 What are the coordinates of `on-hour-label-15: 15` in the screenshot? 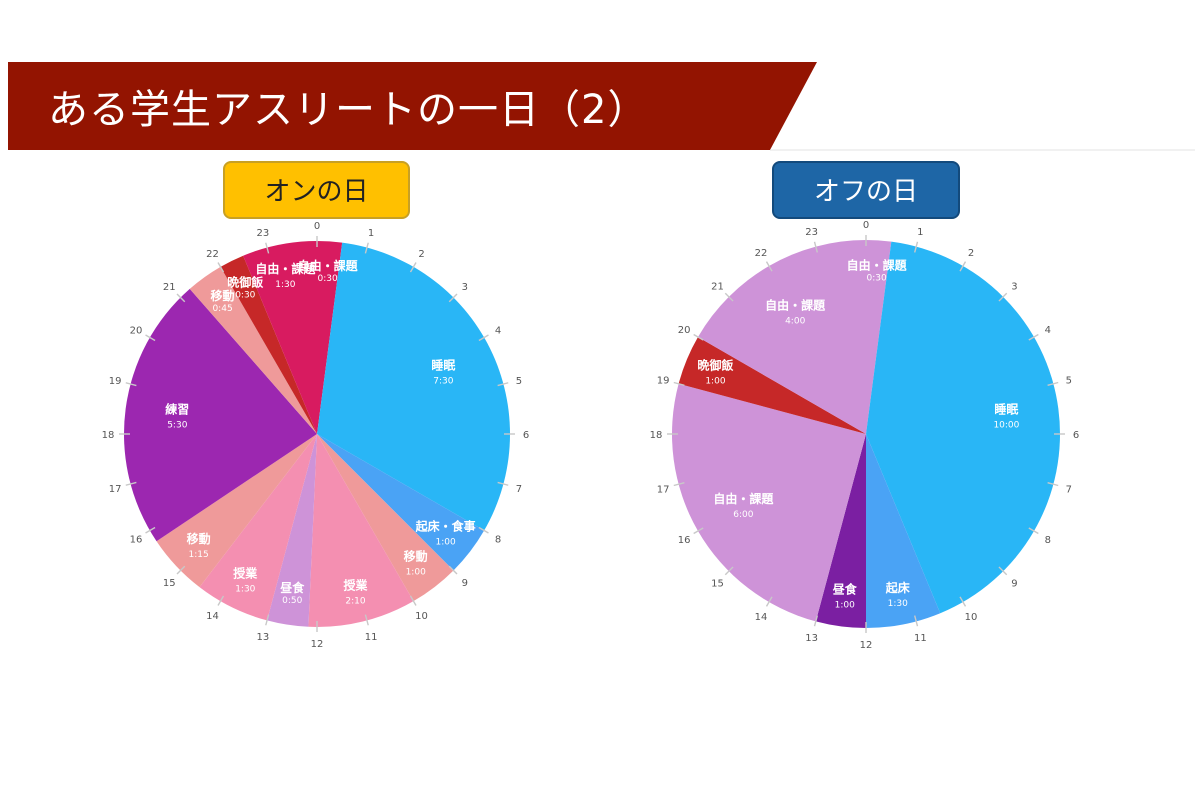 It's located at (169, 583).